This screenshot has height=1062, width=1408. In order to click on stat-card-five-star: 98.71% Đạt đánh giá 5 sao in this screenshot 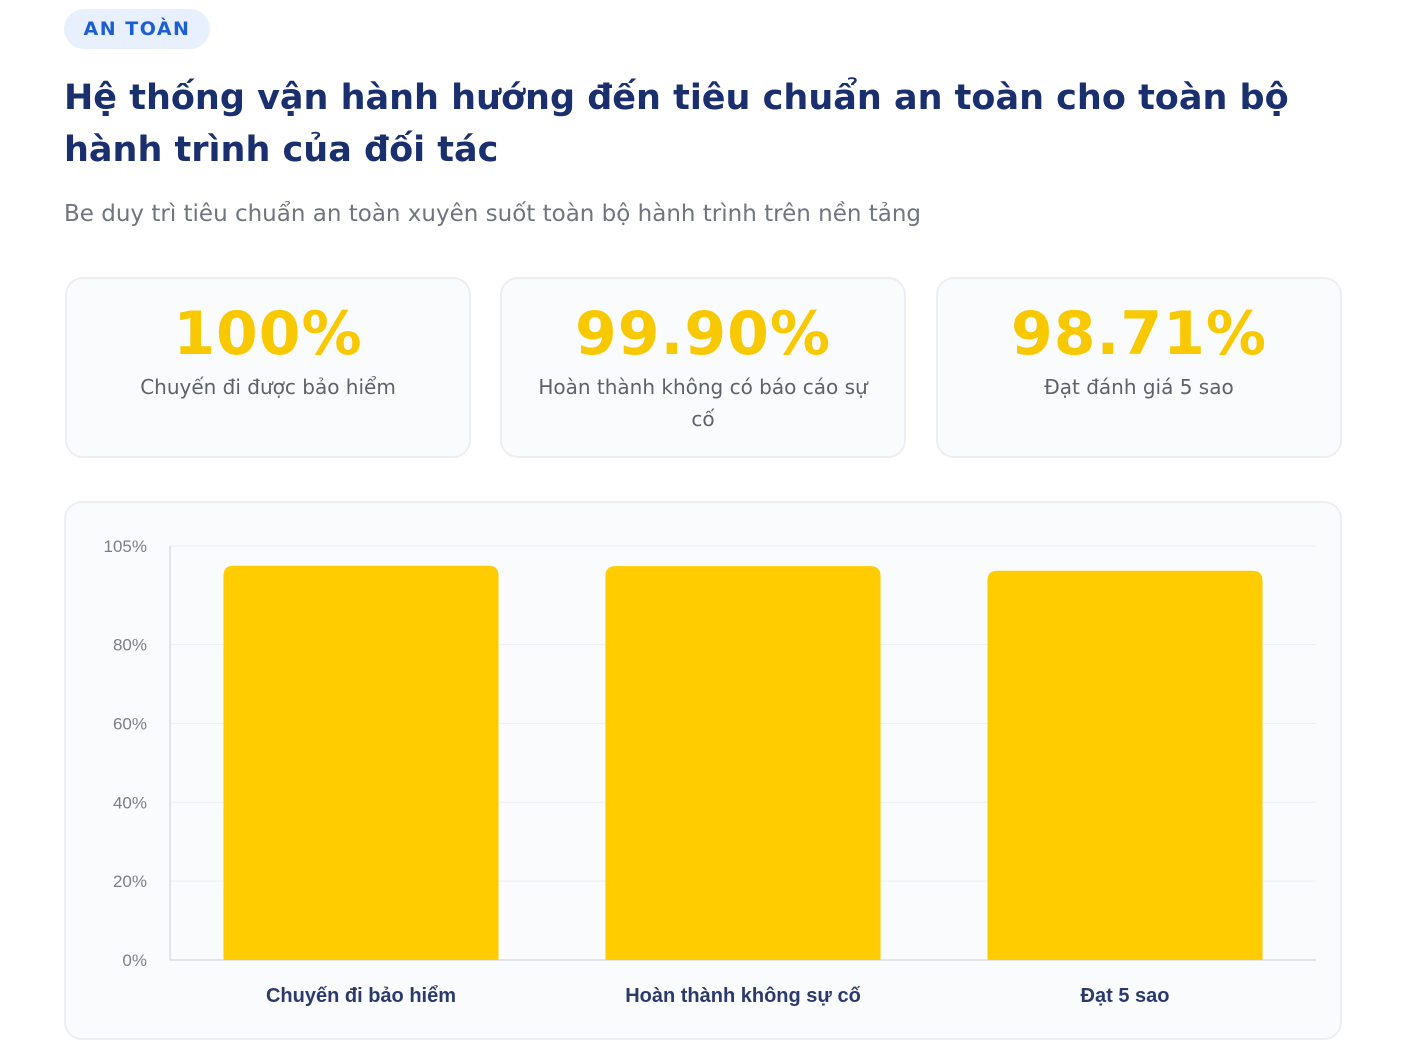, I will do `click(1139, 367)`.